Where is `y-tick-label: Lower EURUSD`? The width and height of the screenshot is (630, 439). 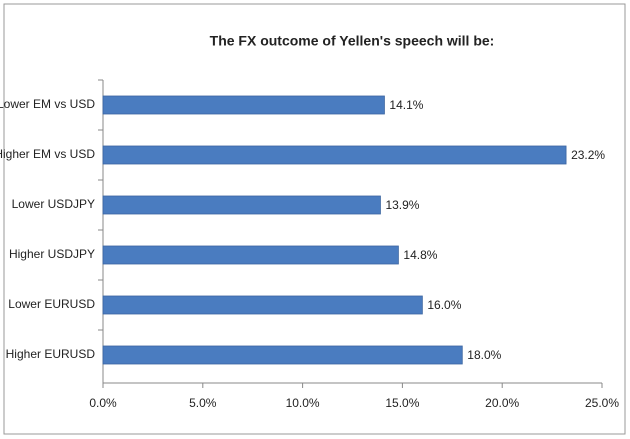
y-tick-label: Lower EURUSD is located at coordinates (51, 304).